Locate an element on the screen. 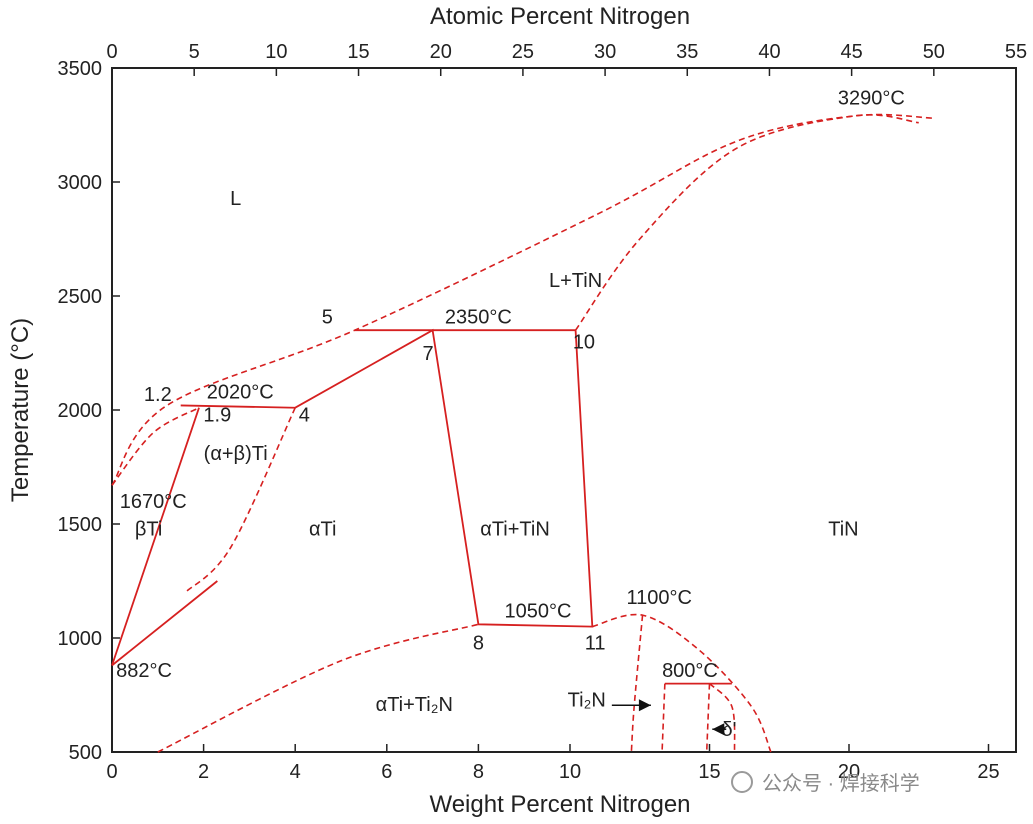  region-annotation: 7 is located at coordinates (427, 354).